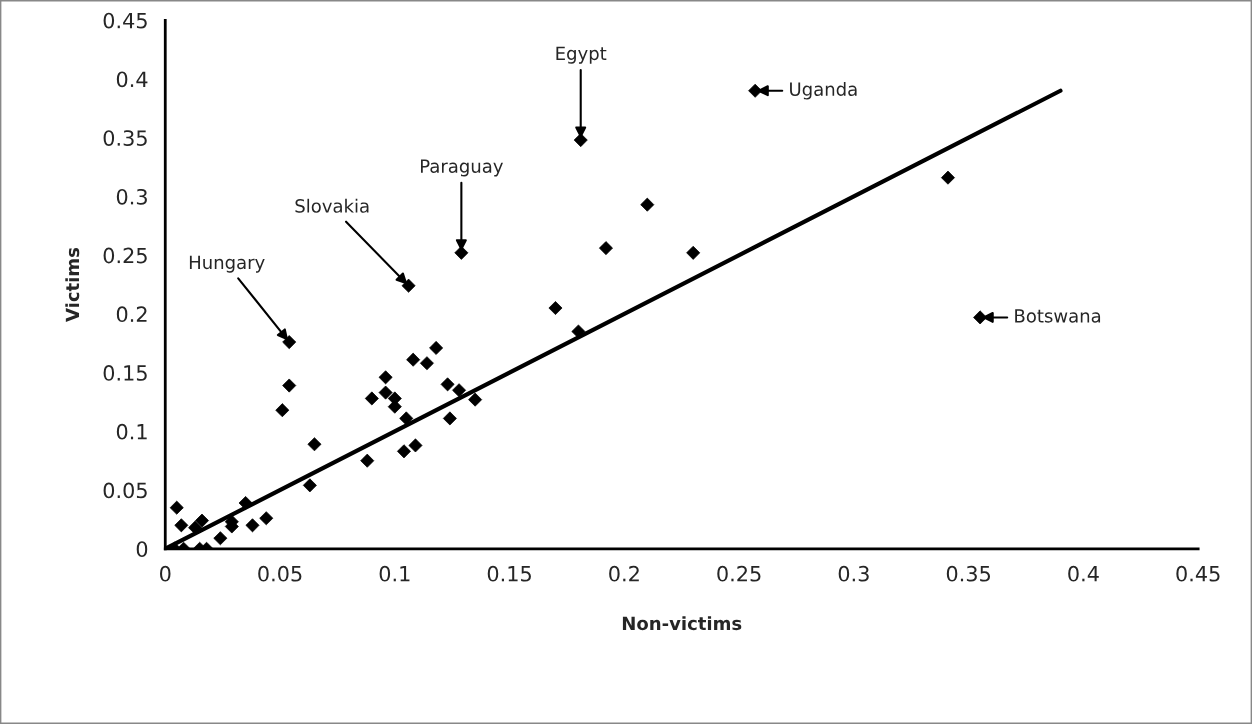 The width and height of the screenshot is (1252, 724). What do you see at coordinates (739, 573) in the screenshot?
I see `x-tick-label: 0.25` at bounding box center [739, 573].